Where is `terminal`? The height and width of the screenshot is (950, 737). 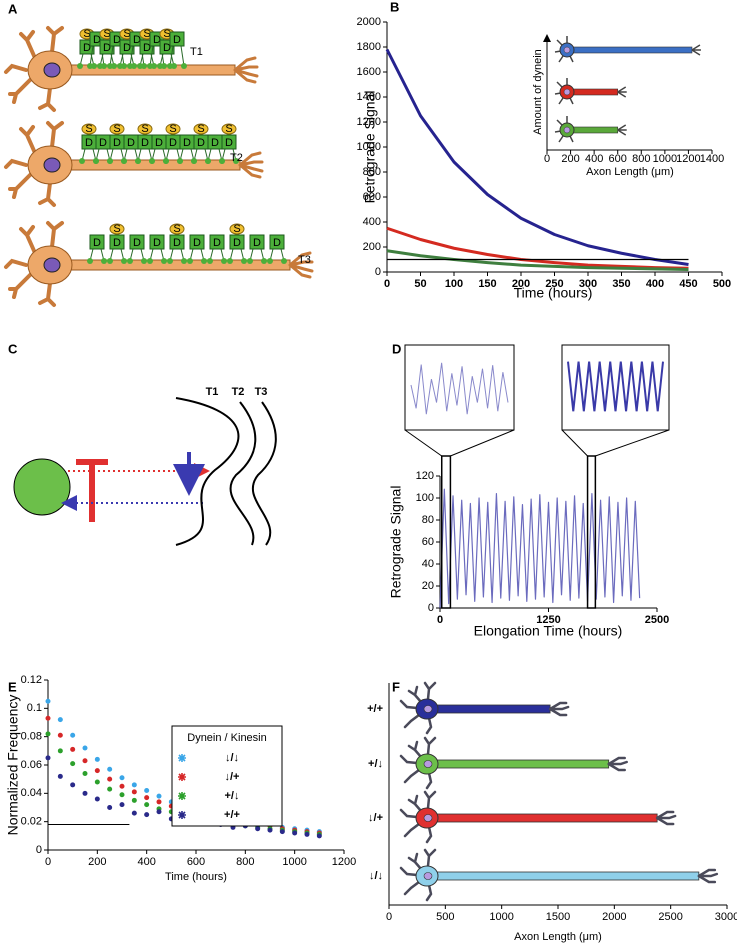
terminal is located at coordinates (264, 473).